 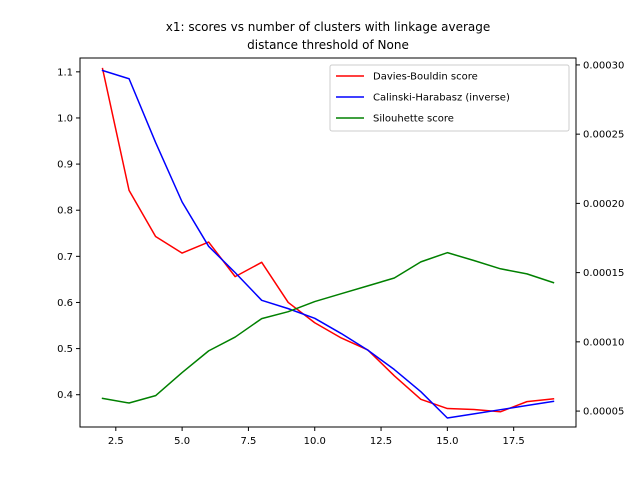 What do you see at coordinates (65, 257) in the screenshot?
I see `y-left-tick-label: 0.7` at bounding box center [65, 257].